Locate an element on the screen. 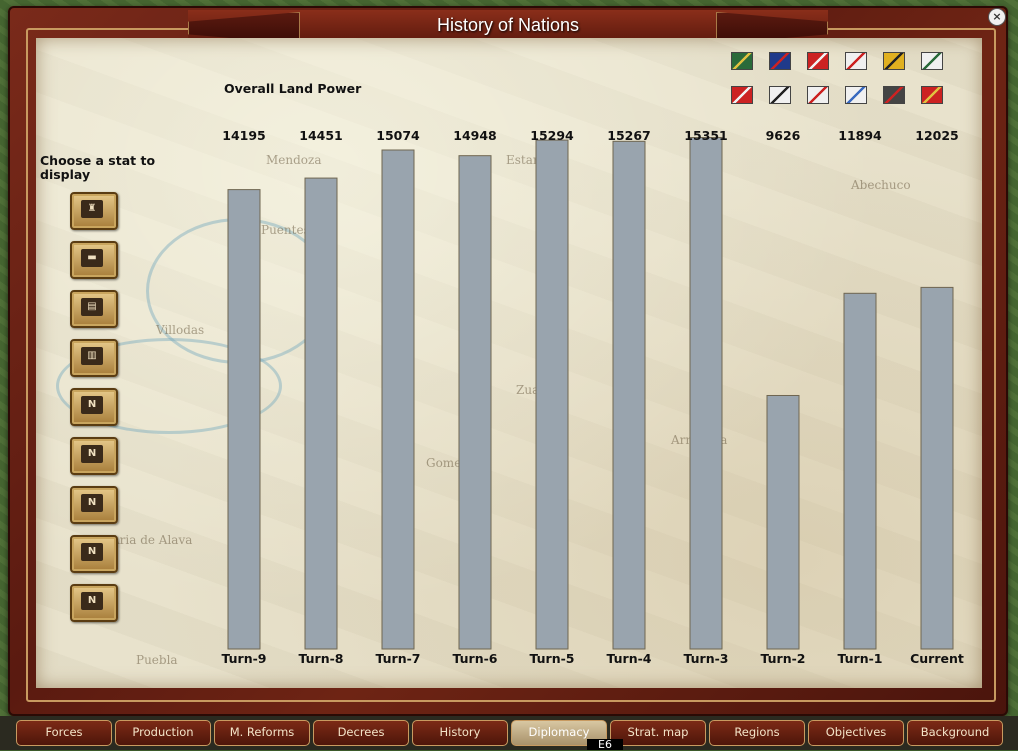 The height and width of the screenshot is (751, 1018). naval-flag-icon: N is located at coordinates (92, 601).